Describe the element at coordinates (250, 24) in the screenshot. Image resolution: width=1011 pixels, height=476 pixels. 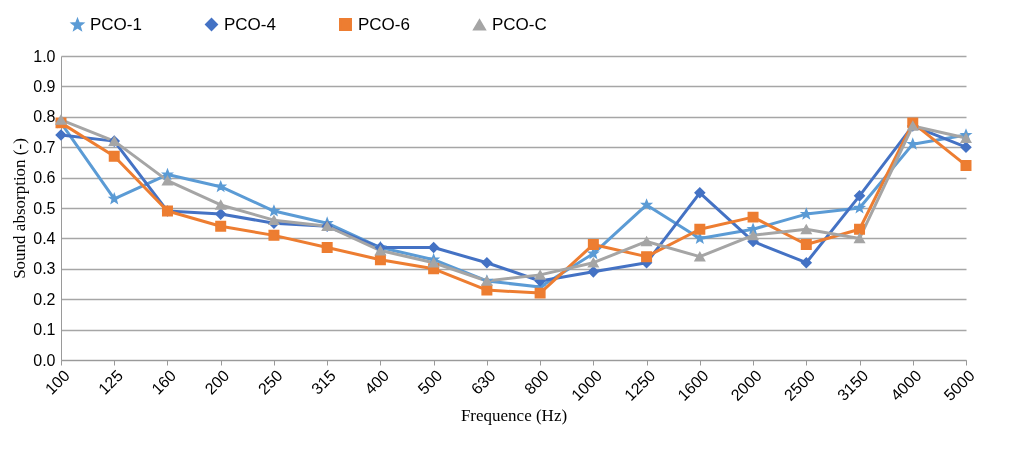
I see `legend-label: PCO-4` at that location.